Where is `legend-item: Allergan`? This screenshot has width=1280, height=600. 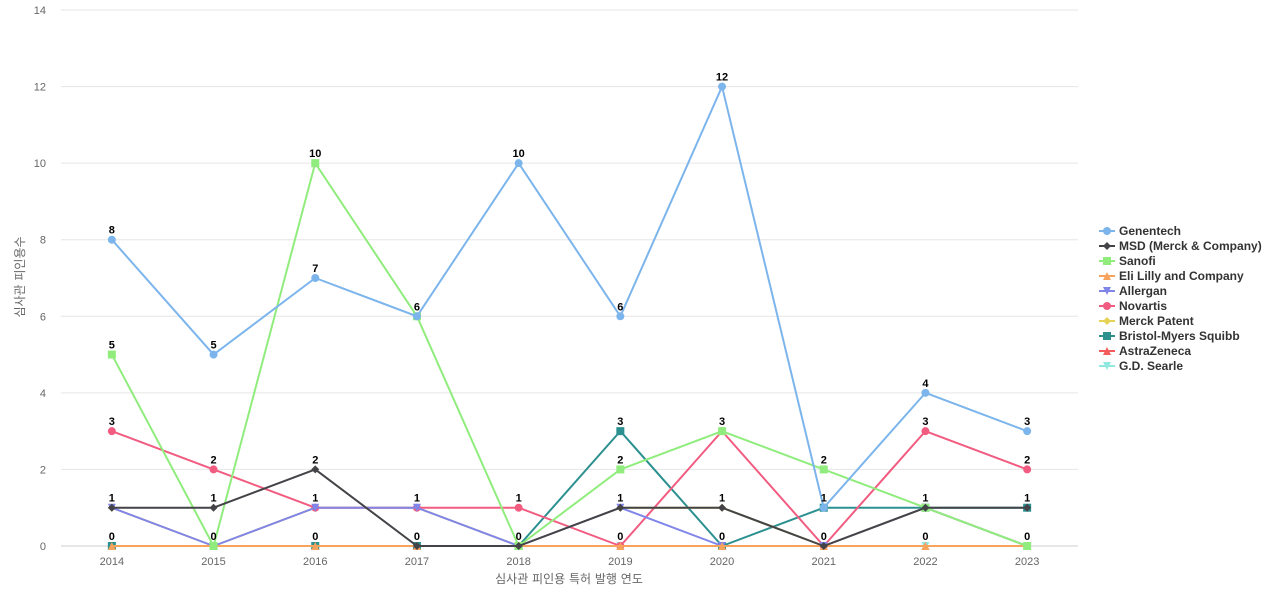
legend-item: Allergan is located at coordinates (1133, 291).